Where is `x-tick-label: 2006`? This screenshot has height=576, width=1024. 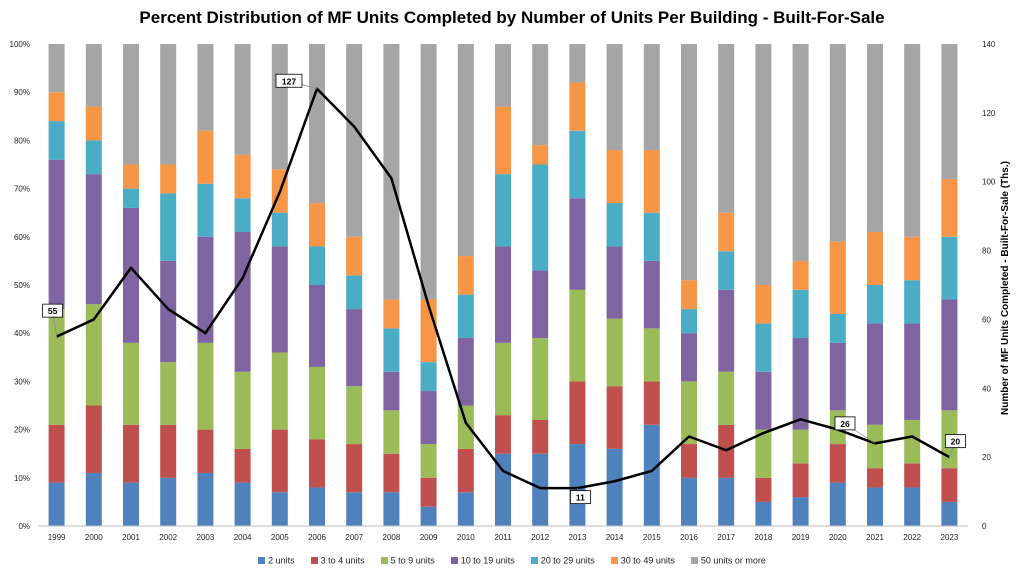
x-tick-label: 2006 is located at coordinates (317, 537).